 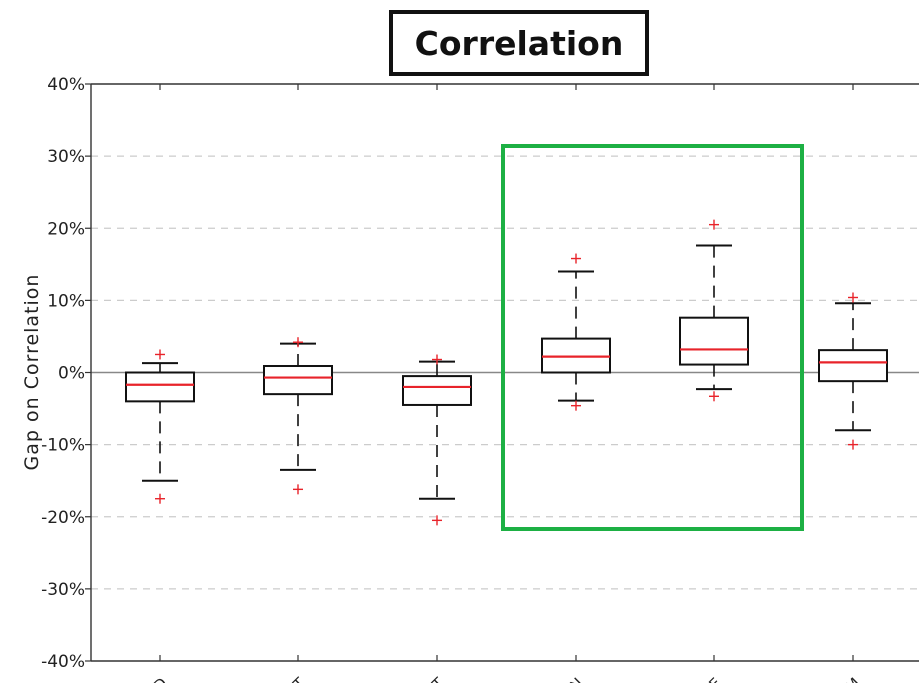 What do you see at coordinates (160, 678) in the screenshot?
I see `x-category-label: D` at bounding box center [160, 678].